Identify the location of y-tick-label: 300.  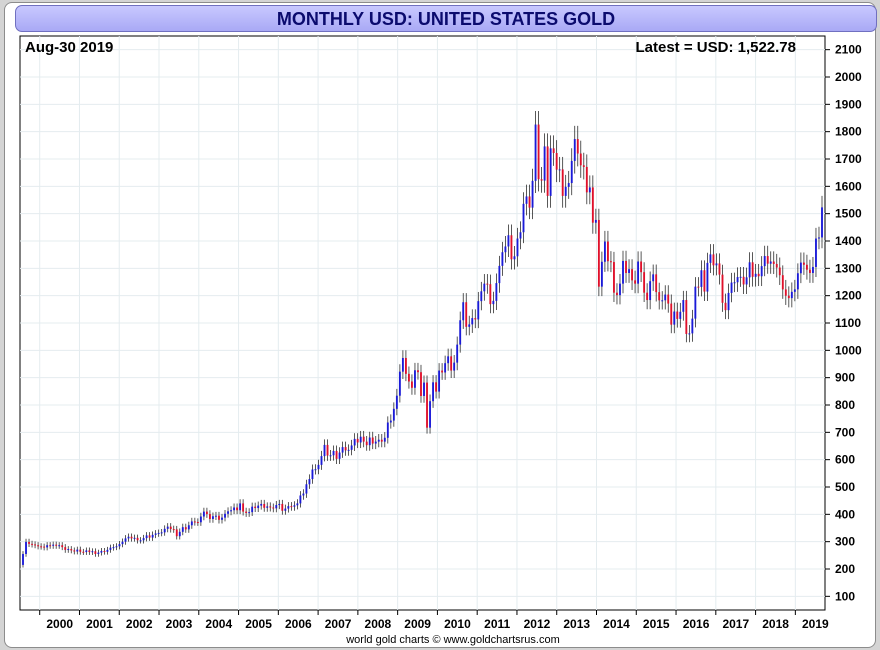
(845, 542).